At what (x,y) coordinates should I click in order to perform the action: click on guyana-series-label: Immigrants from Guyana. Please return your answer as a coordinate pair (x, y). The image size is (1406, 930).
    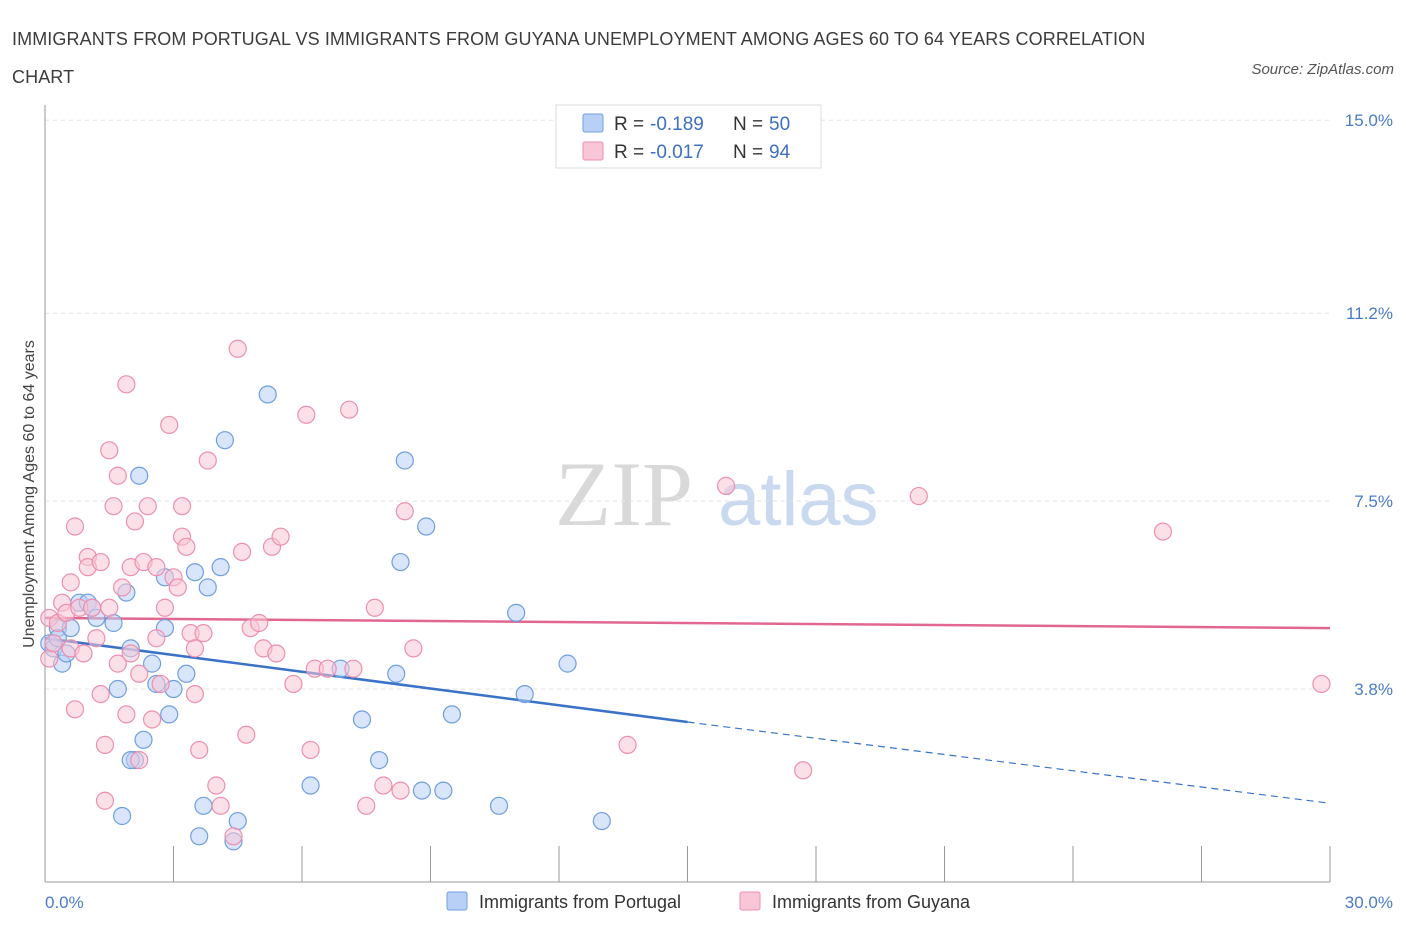
    Looking at the image, I should click on (871, 902).